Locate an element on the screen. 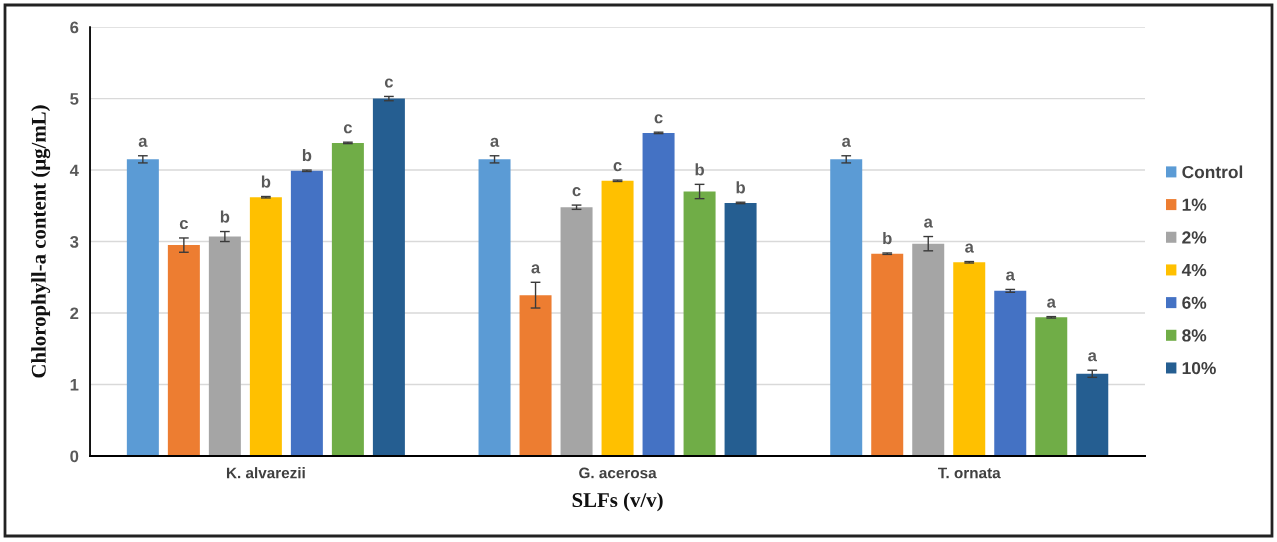 The image size is (1277, 542). x-tick-label: G. acerosa is located at coordinates (618, 473).